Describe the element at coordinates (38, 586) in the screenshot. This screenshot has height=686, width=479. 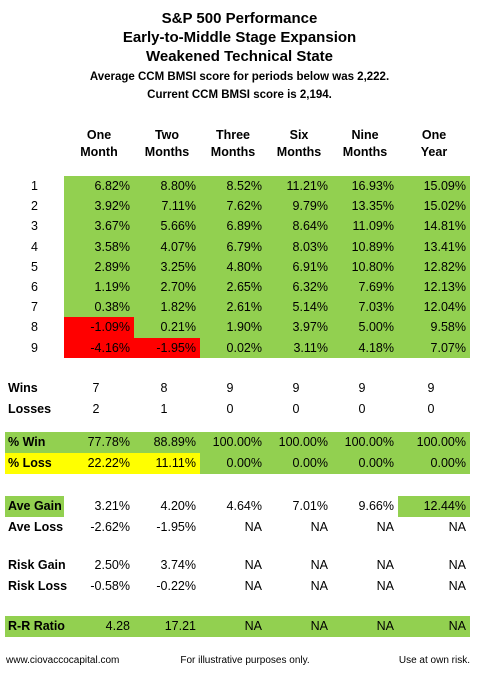
I see `stat-label: Risk Loss` at that location.